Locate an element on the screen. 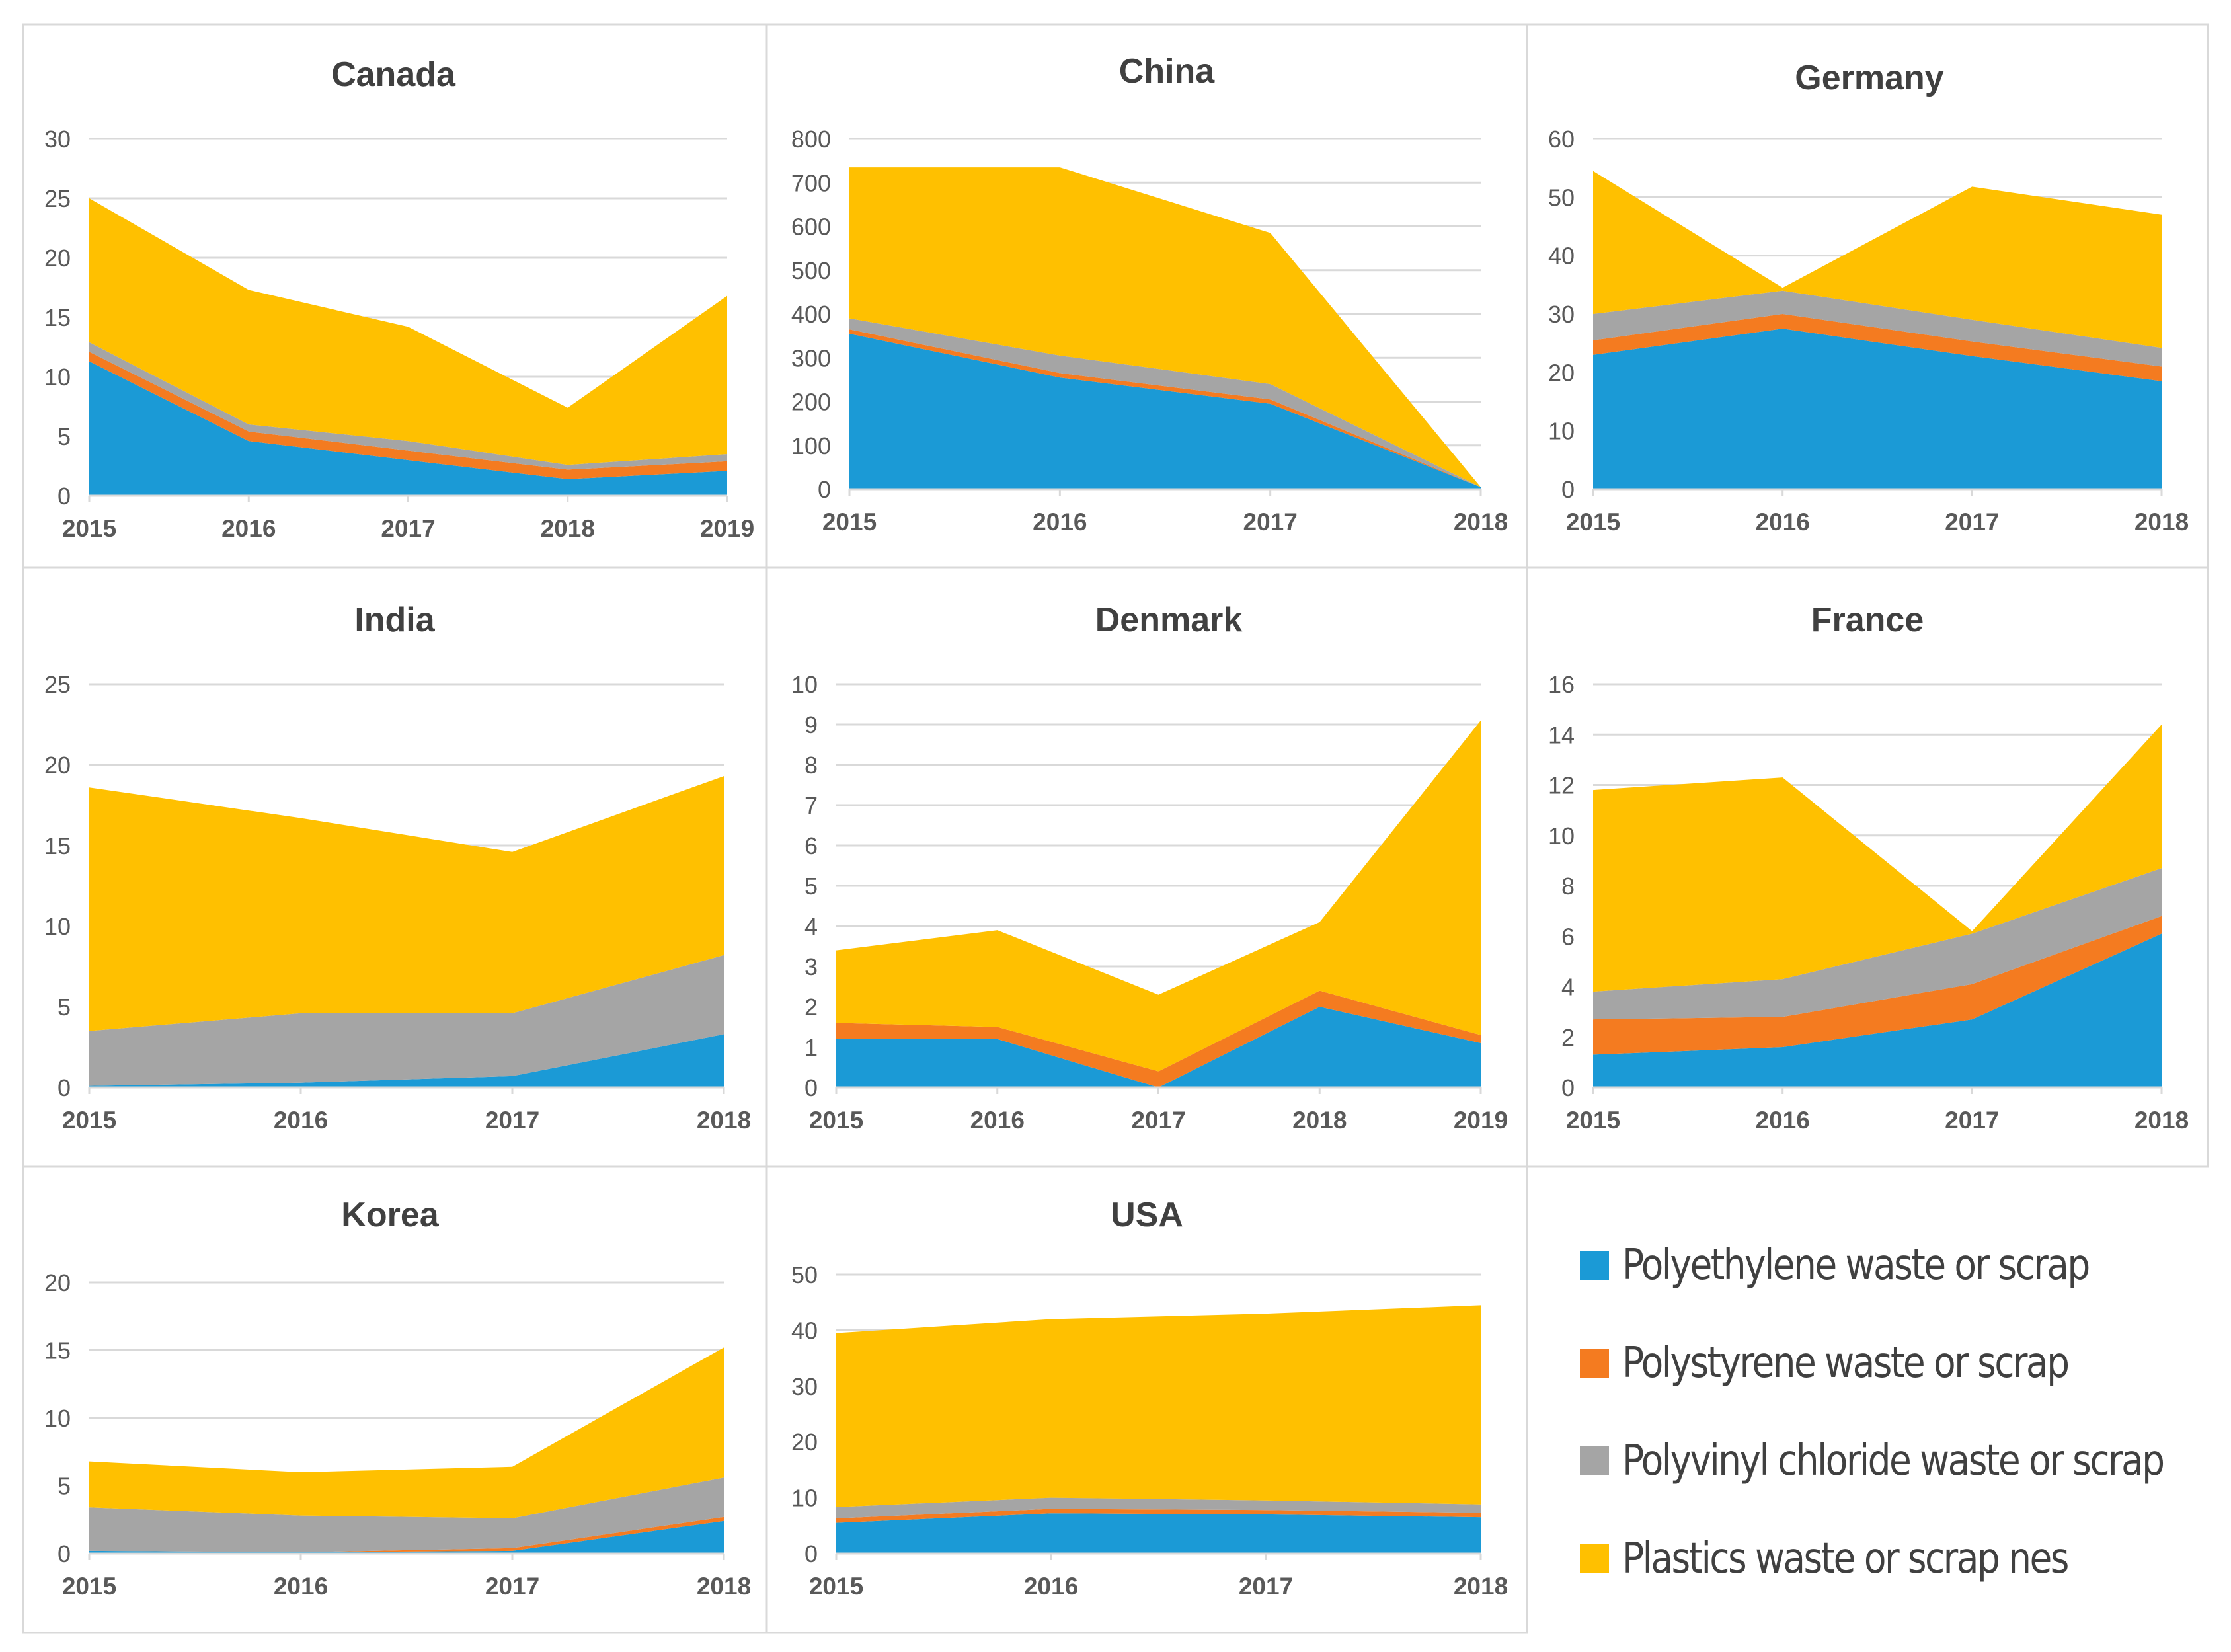 The height and width of the screenshot is (1652, 2231). chart-title: Canada is located at coordinates (394, 75).